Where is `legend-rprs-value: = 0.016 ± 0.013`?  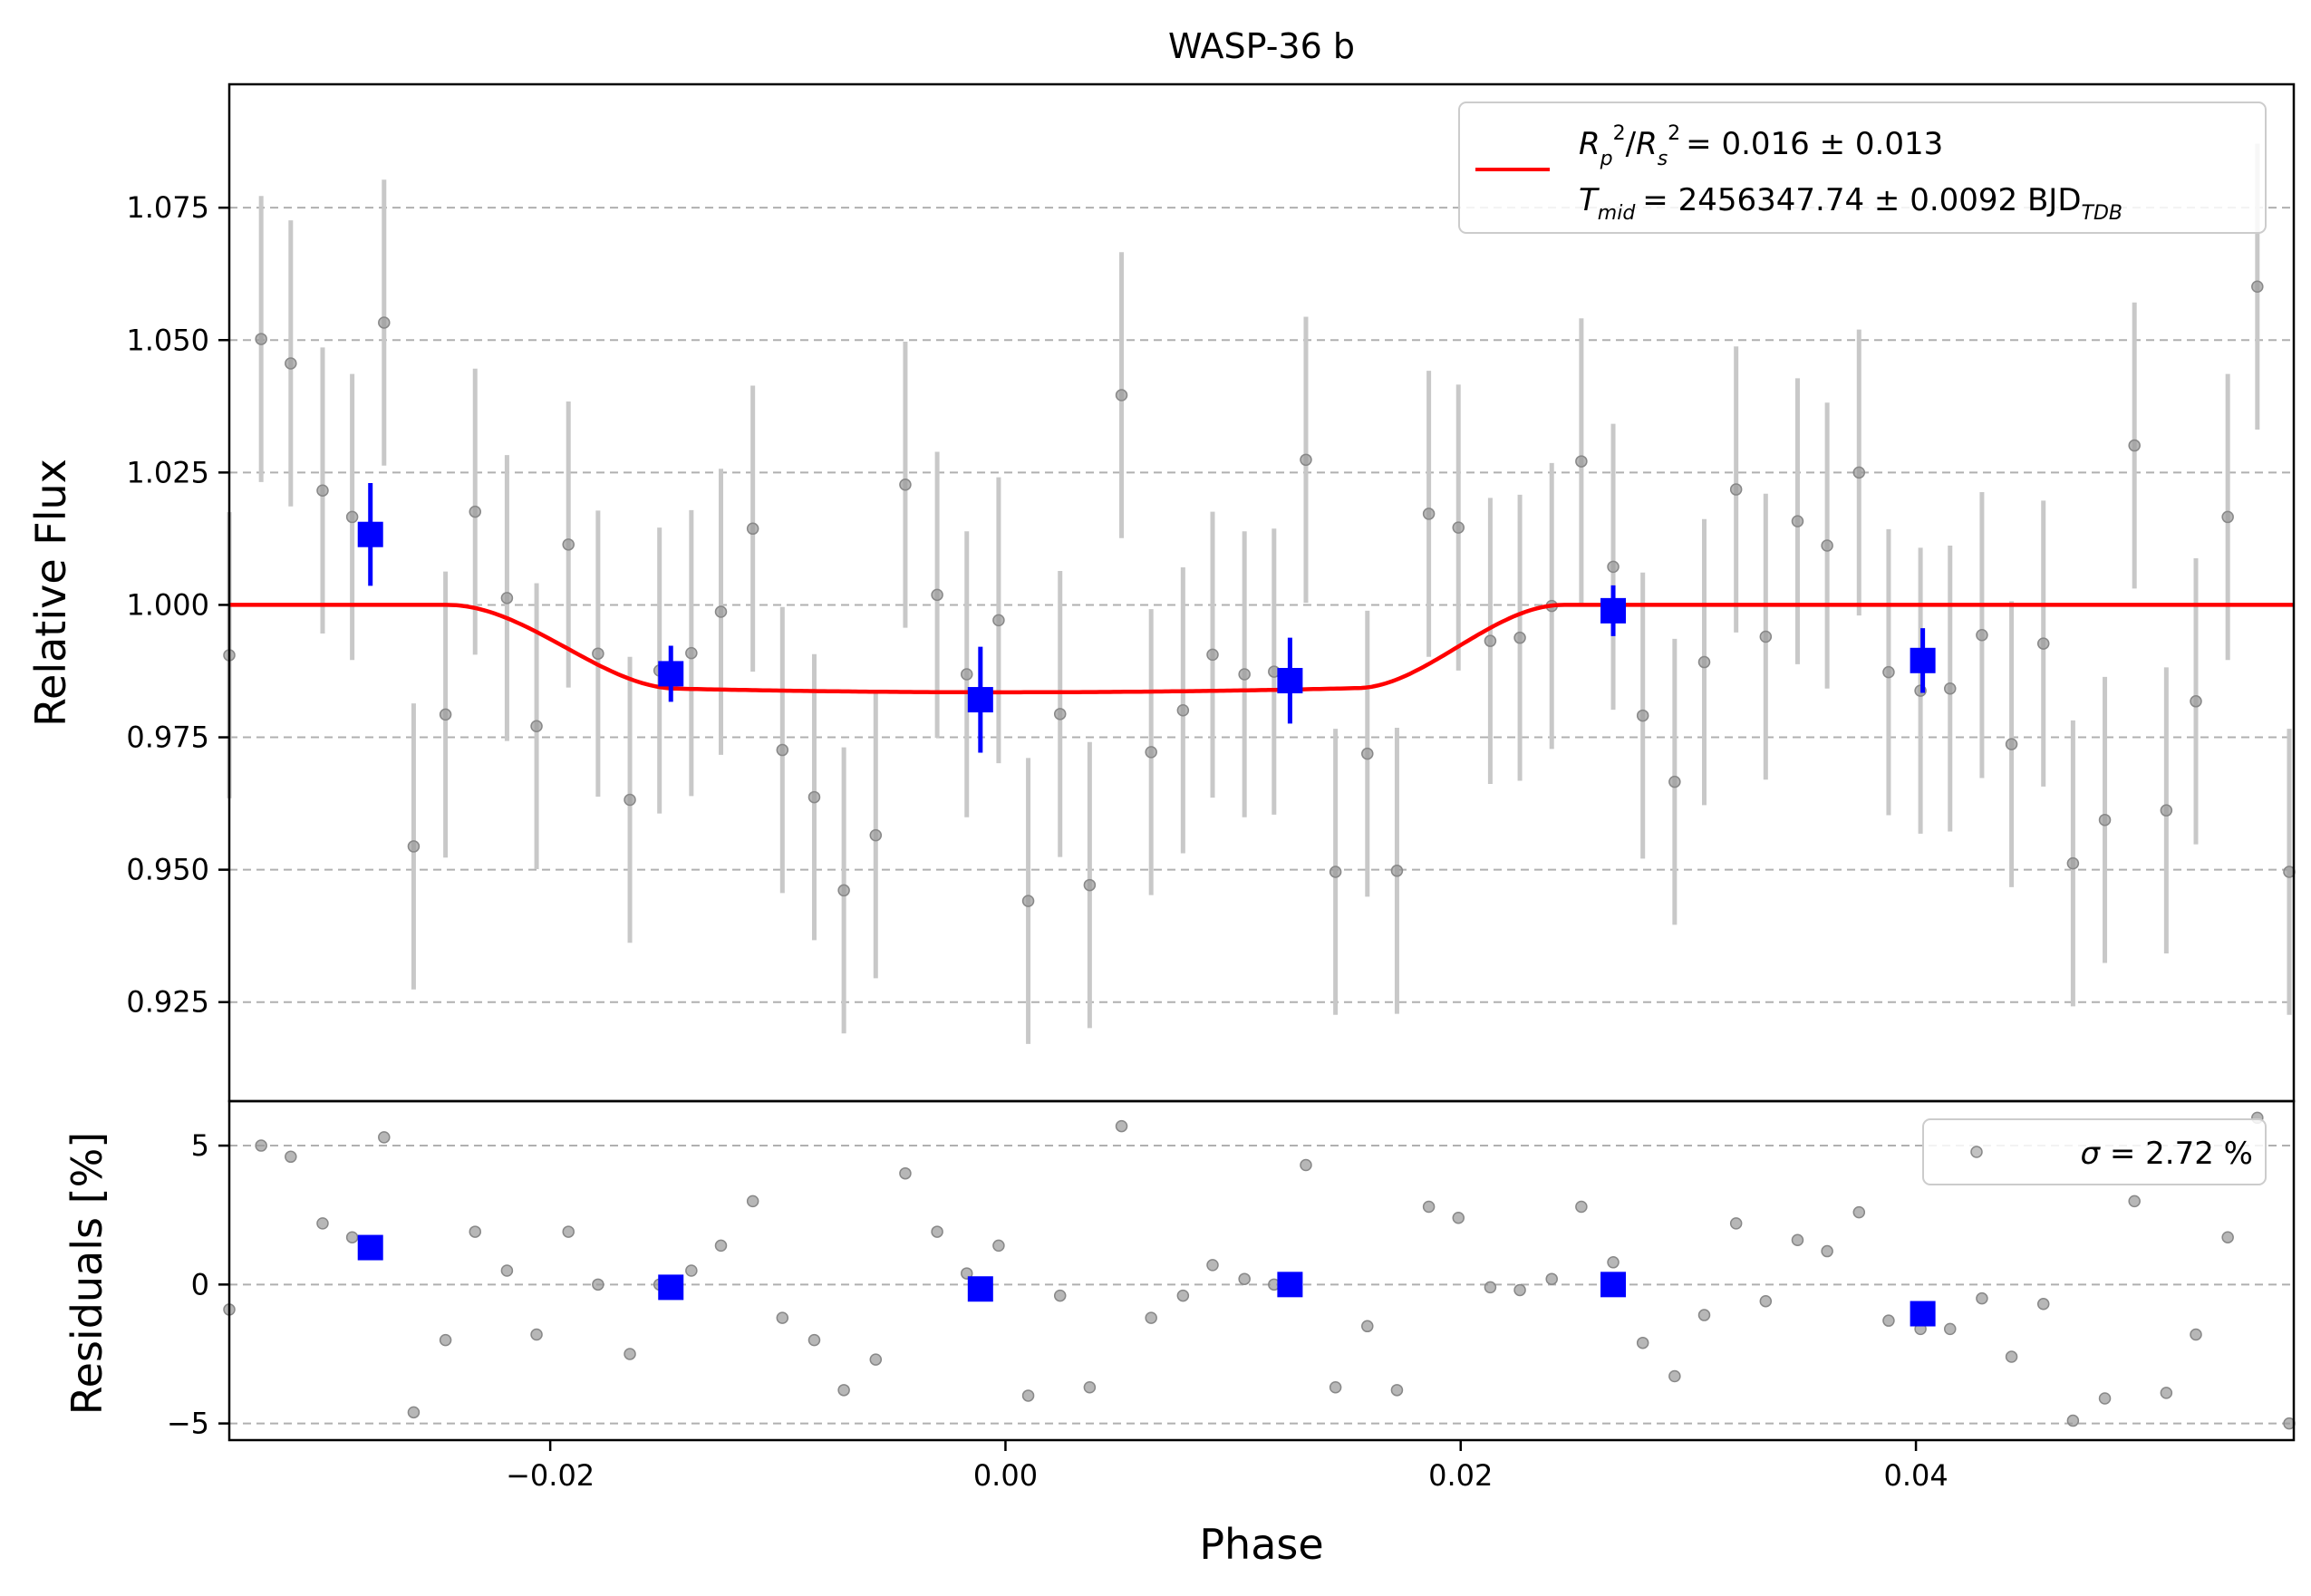
legend-rprs-value: = 0.016 ± 0.013 is located at coordinates (1815, 144).